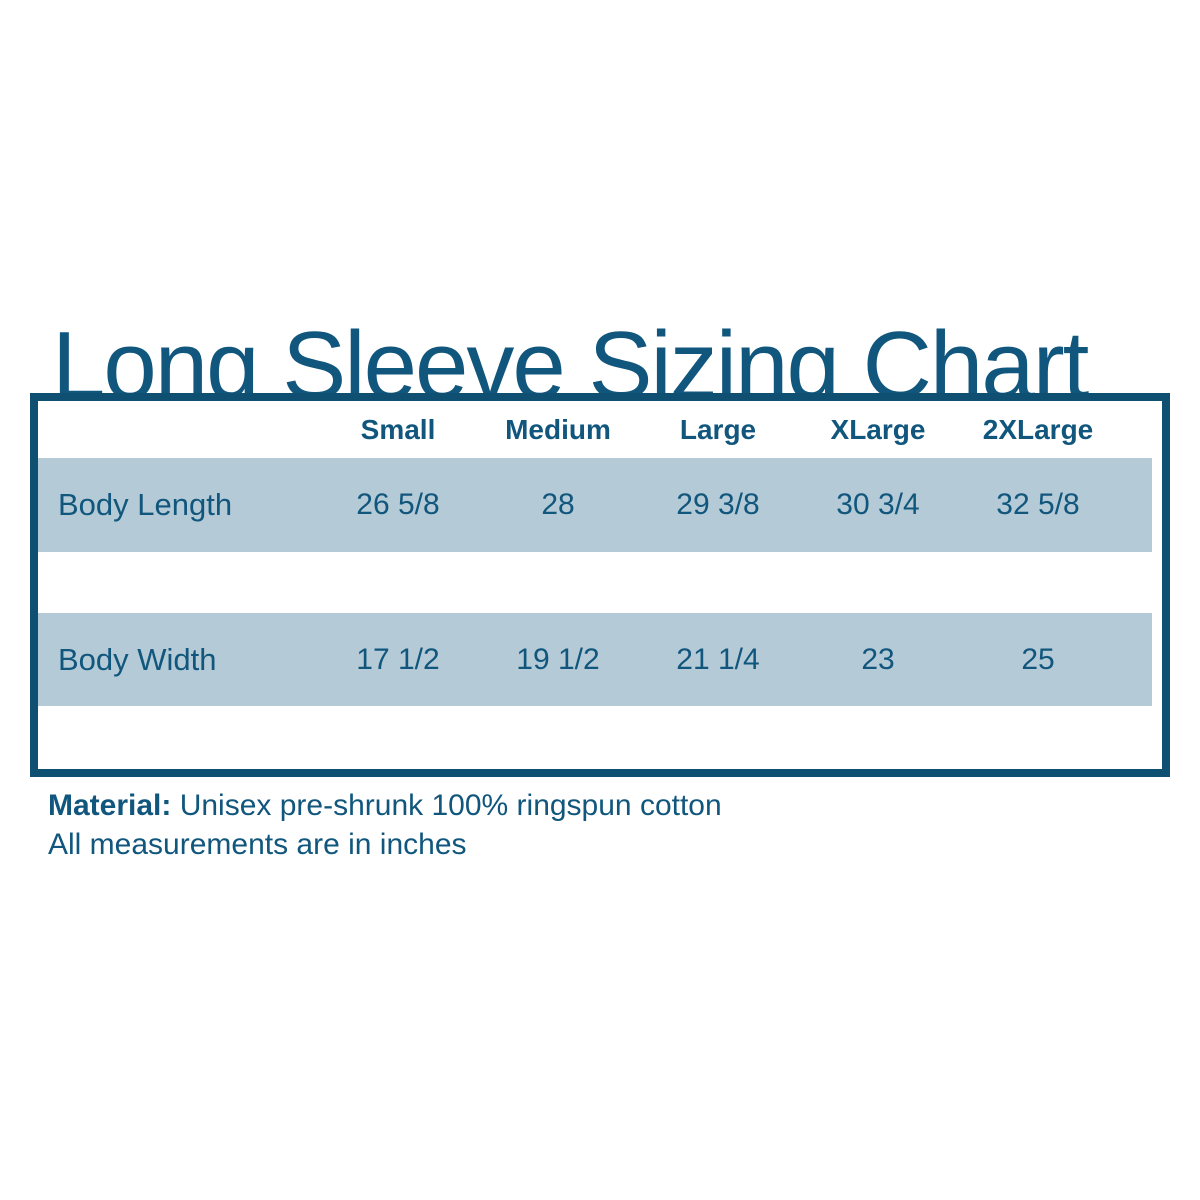 The width and height of the screenshot is (1200, 1200). What do you see at coordinates (398, 429) in the screenshot?
I see `header-cell-small: Small` at bounding box center [398, 429].